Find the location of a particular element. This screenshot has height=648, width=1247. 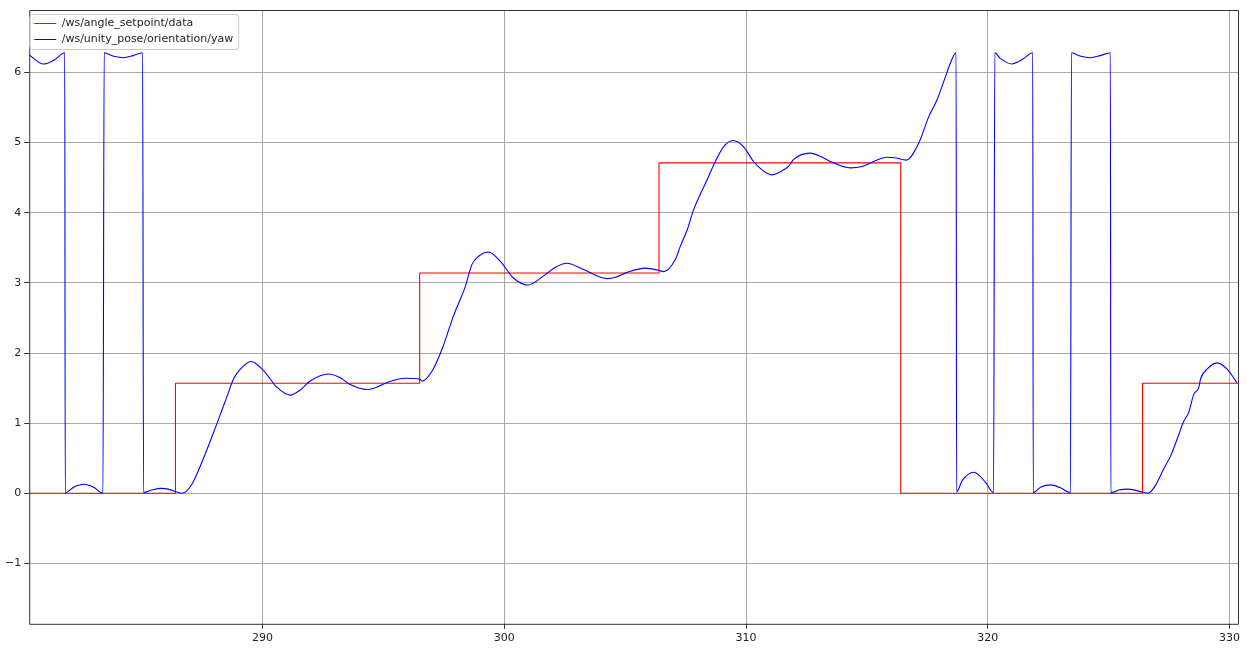

y-tick-label: −1 is located at coordinates (13, 563).